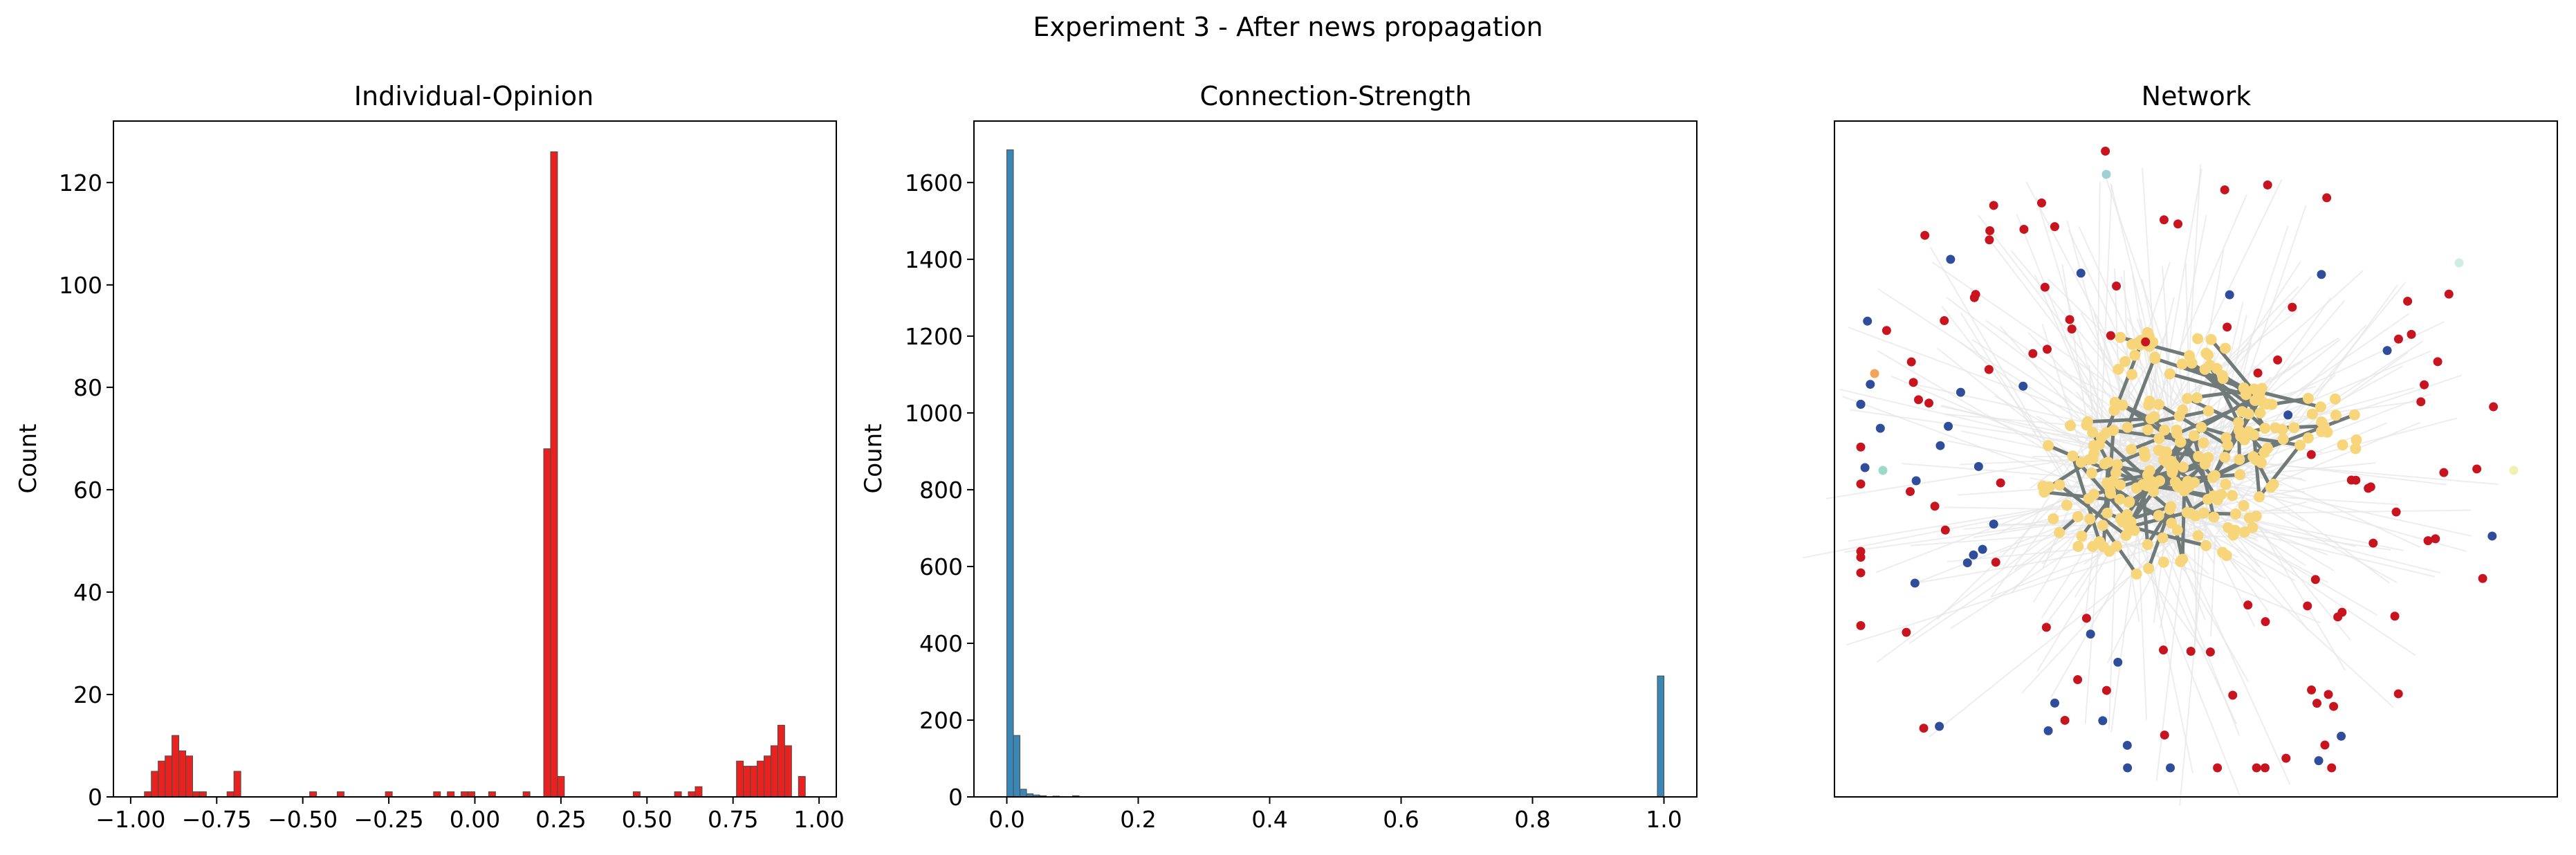 Image resolution: width=2576 pixels, height=855 pixels. Describe the element at coordinates (941, 720) in the screenshot. I see `strength-ytick-label: 200` at that location.